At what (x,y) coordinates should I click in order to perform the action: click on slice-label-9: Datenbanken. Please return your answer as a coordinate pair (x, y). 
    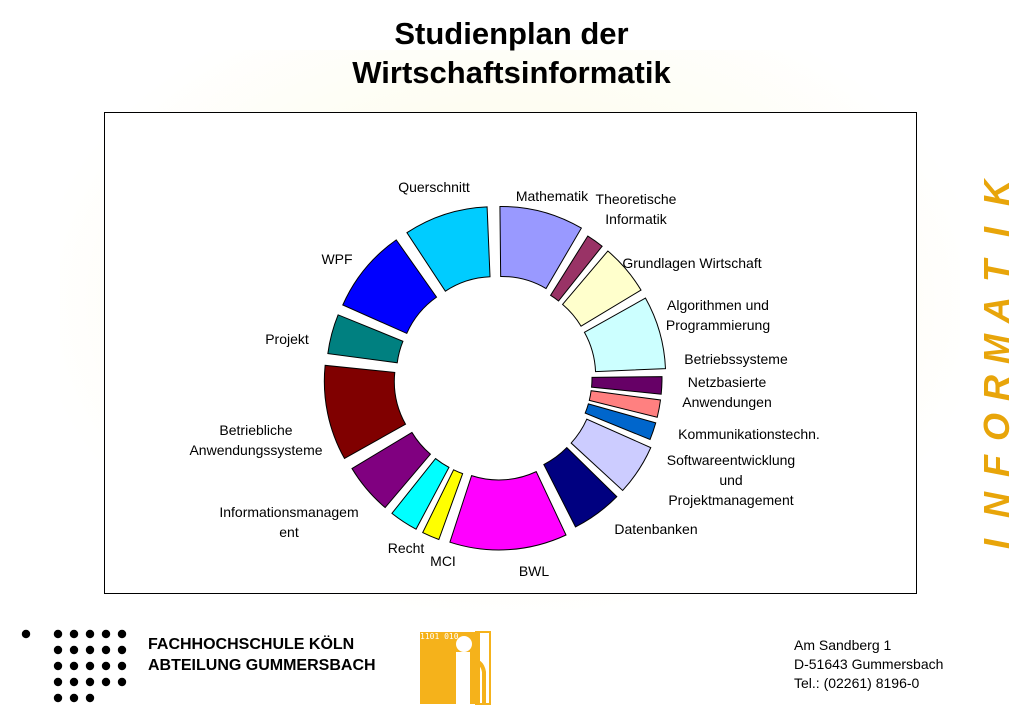
    Looking at the image, I should click on (655, 529).